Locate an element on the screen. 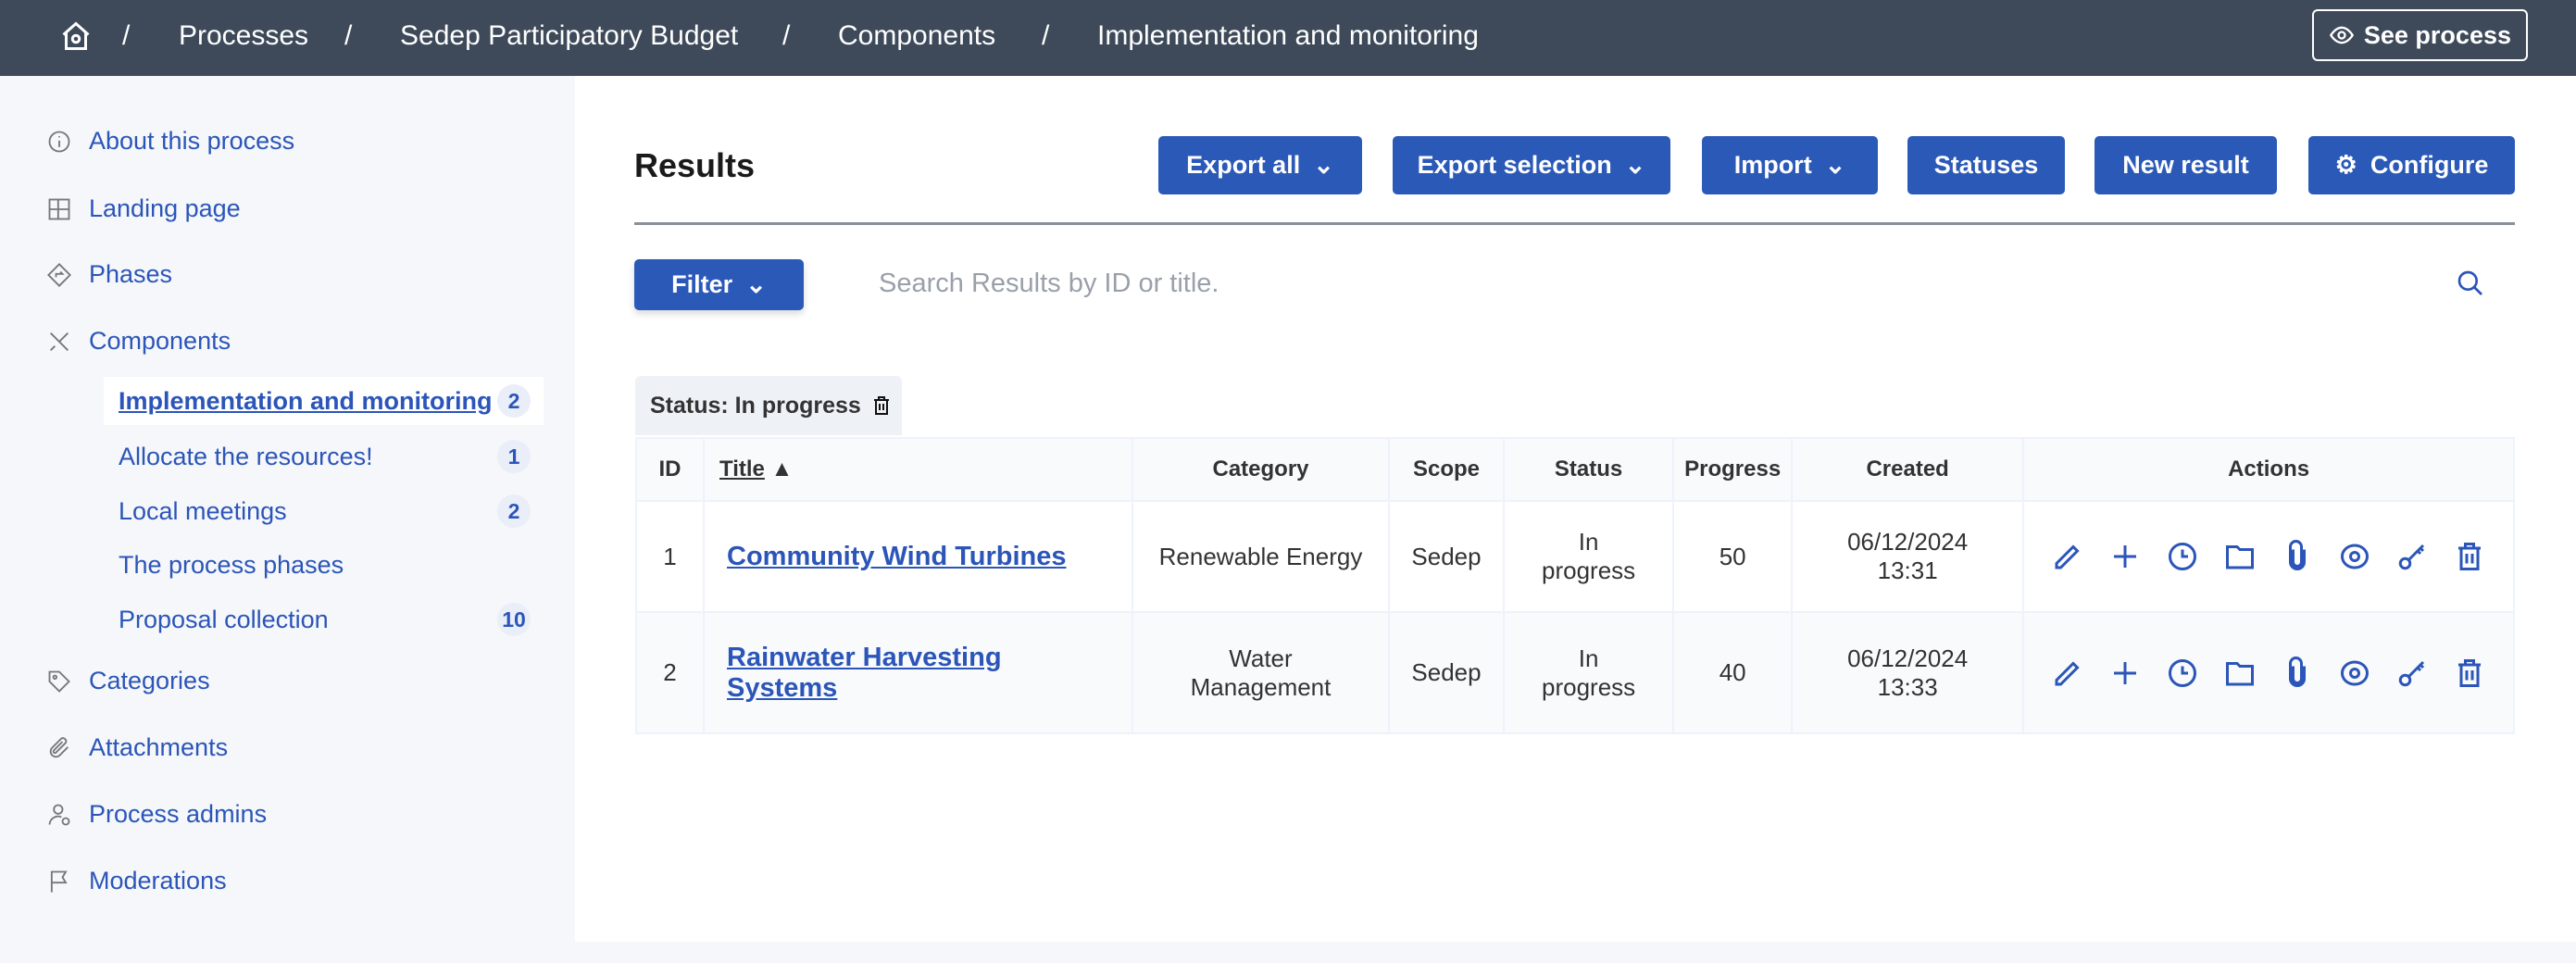 This screenshot has width=2576, height=963. category-cell: Water Management is located at coordinates (1261, 673).